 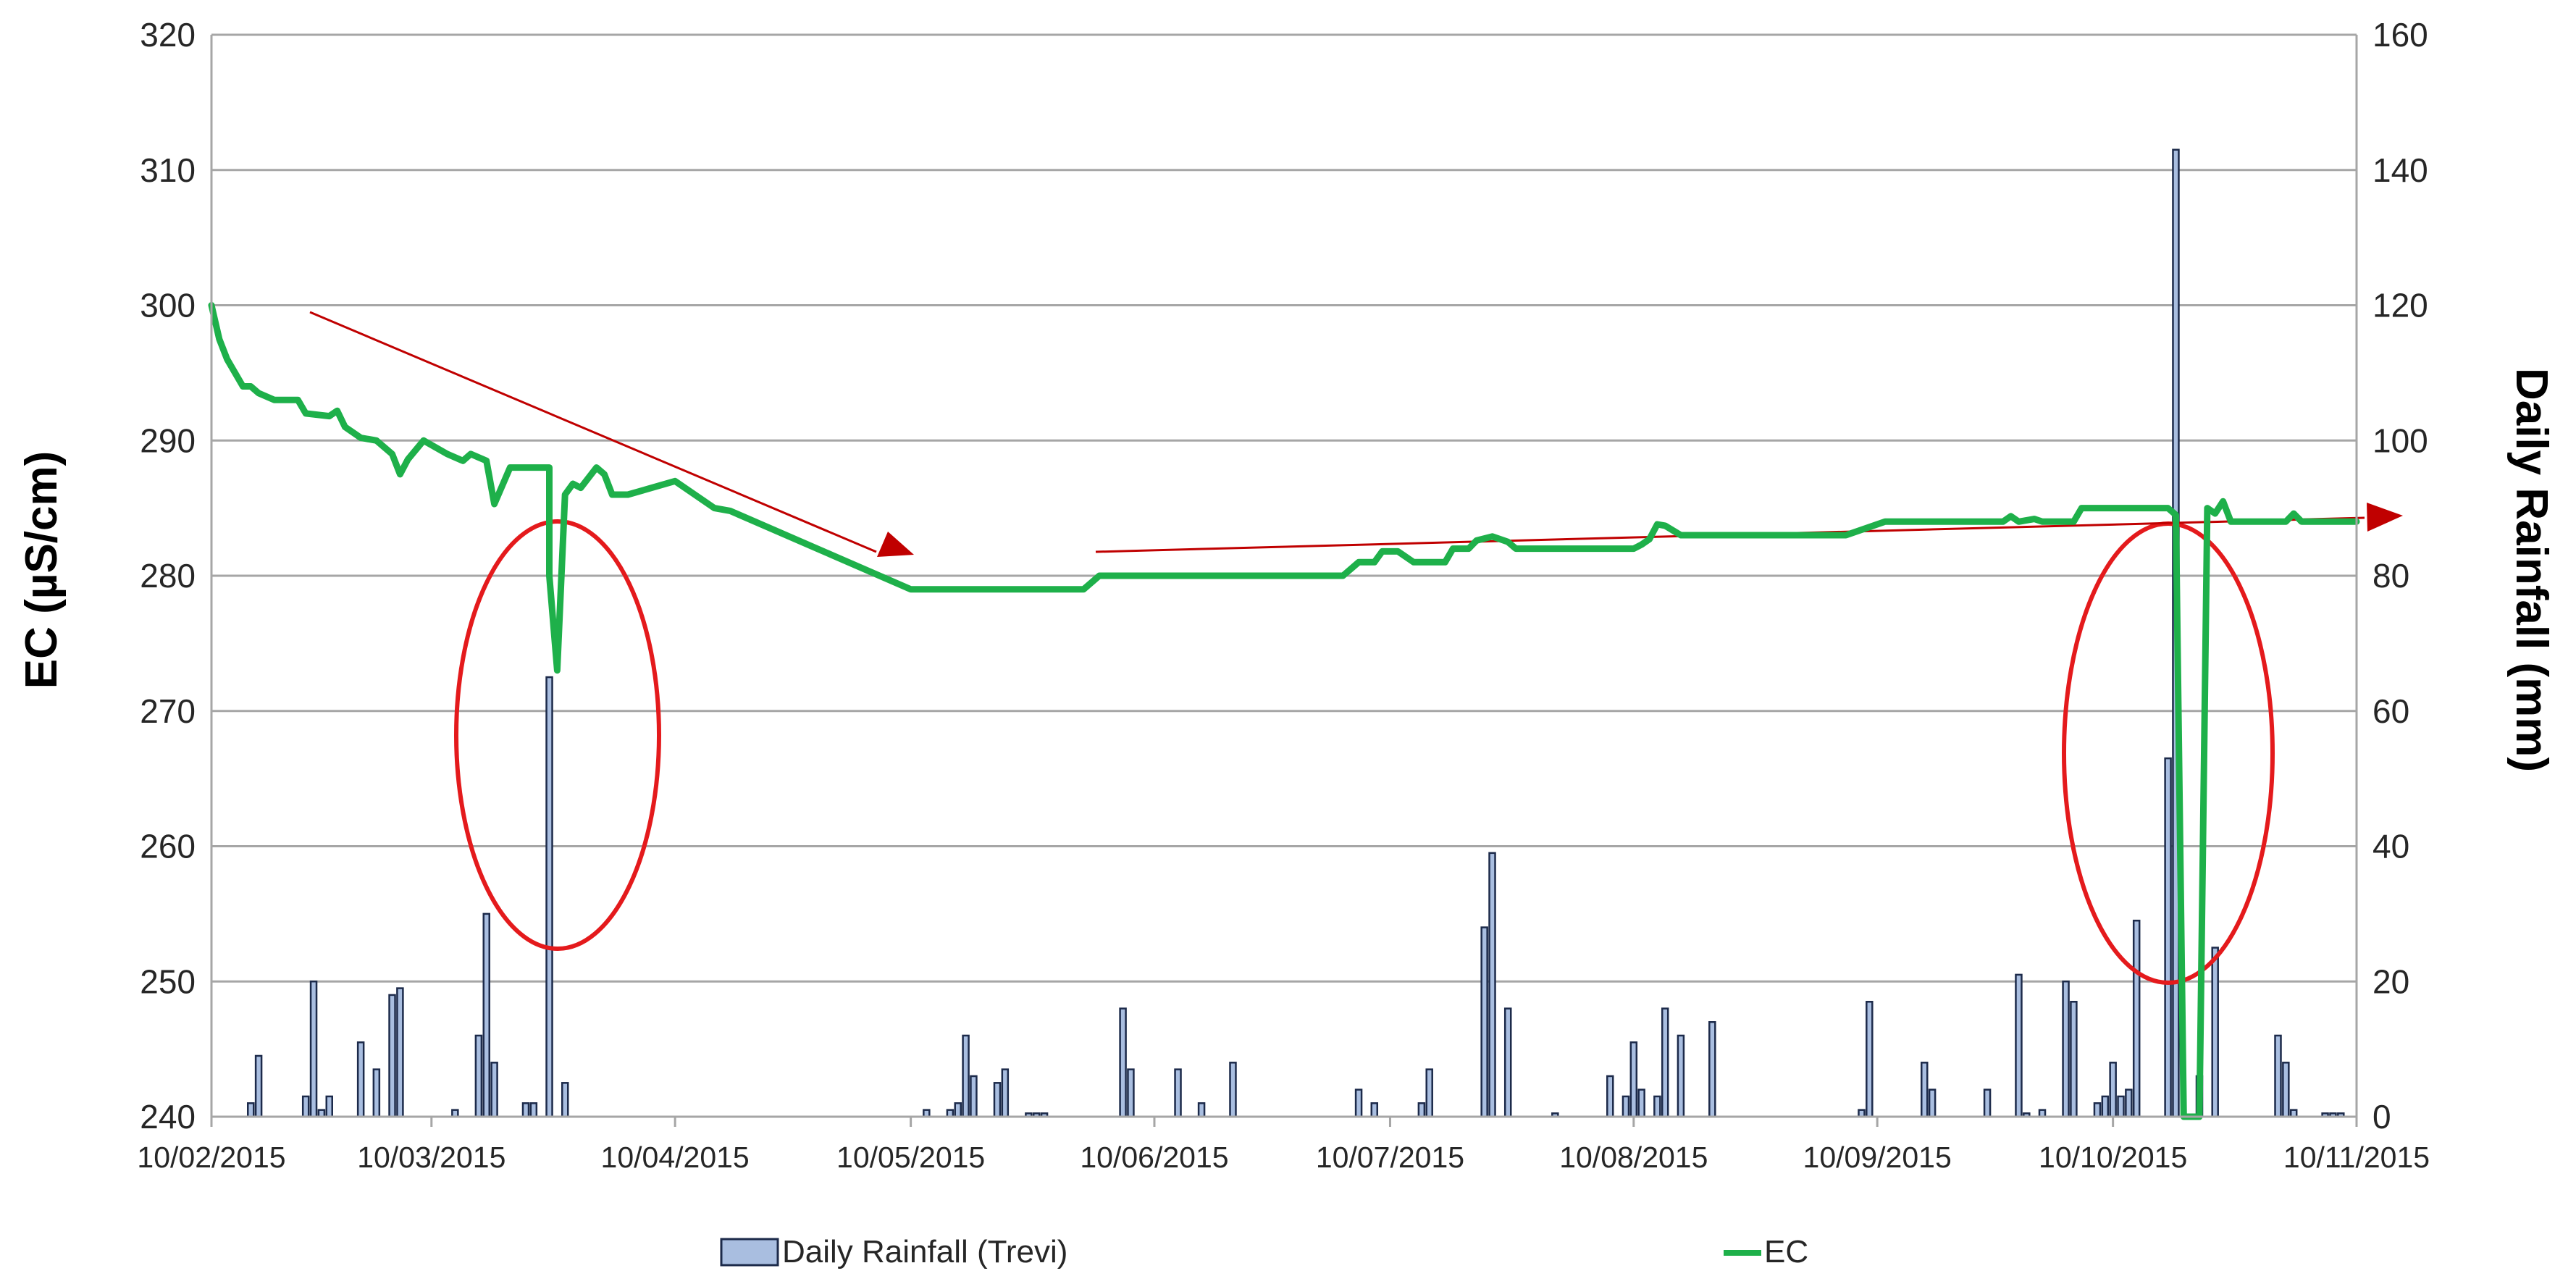 What do you see at coordinates (675, 1157) in the screenshot?
I see `x-tick-label: 10/04/2015` at bounding box center [675, 1157].